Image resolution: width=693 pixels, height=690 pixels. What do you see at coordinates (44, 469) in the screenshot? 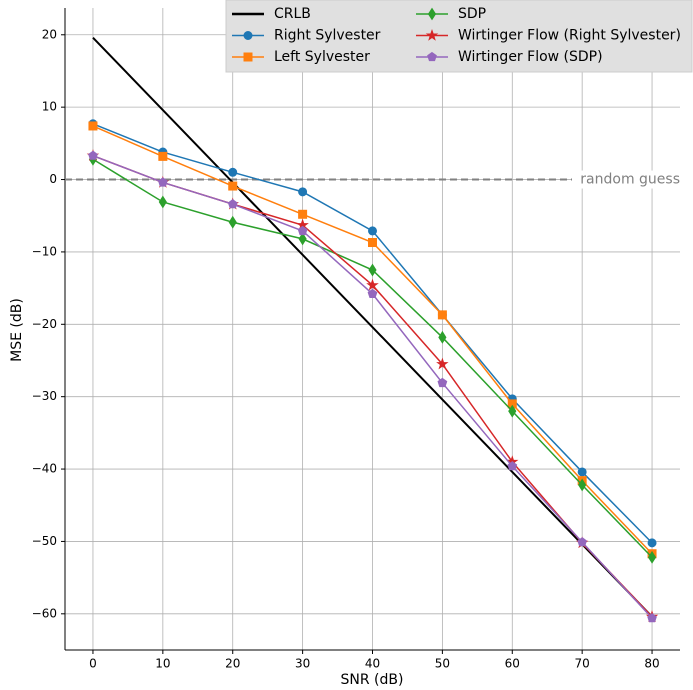
I see `y-tick-label: −40` at bounding box center [44, 469].